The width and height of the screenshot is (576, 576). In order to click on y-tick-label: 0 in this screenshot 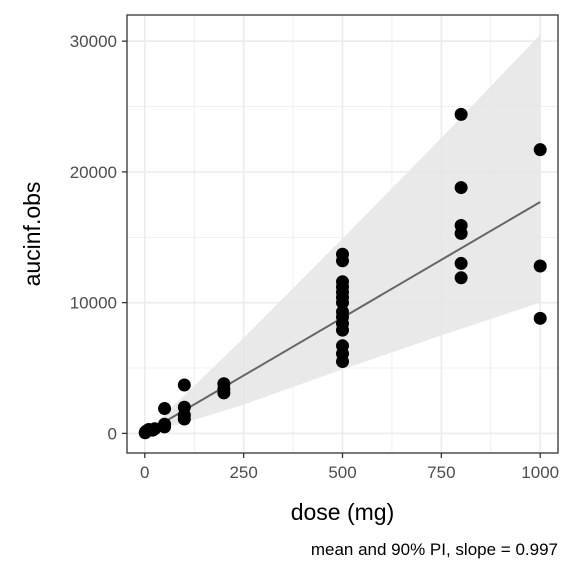, I will do `click(112, 433)`.